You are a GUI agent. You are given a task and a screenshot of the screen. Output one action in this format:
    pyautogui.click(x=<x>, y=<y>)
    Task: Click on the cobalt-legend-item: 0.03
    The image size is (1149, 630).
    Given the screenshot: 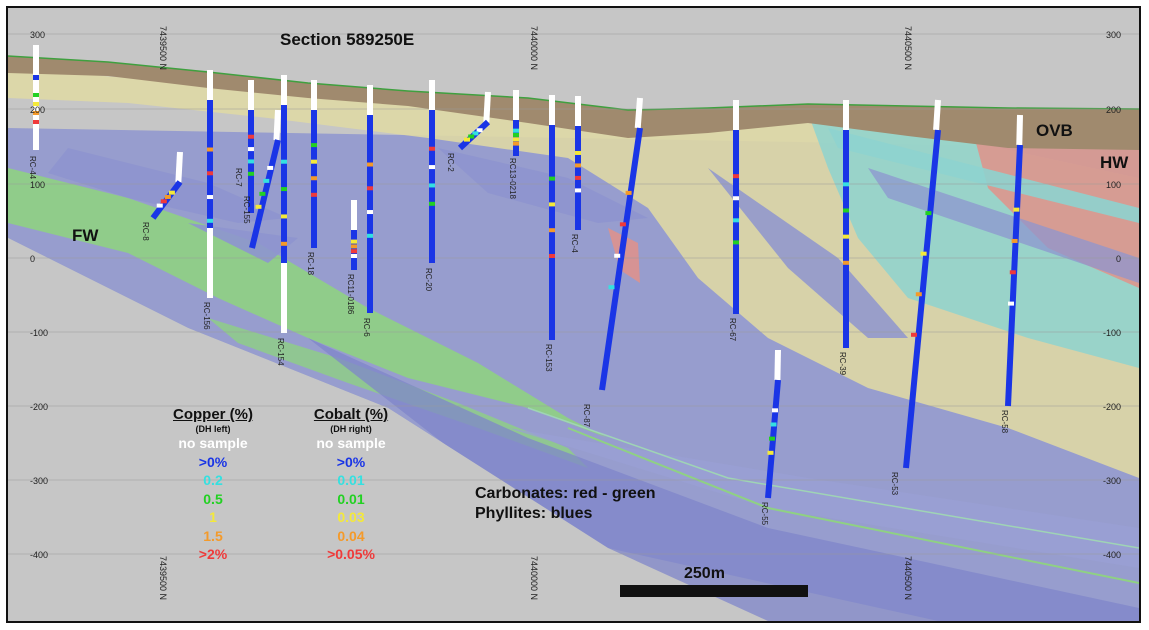 What is the action you would take?
    pyautogui.click(x=351, y=517)
    